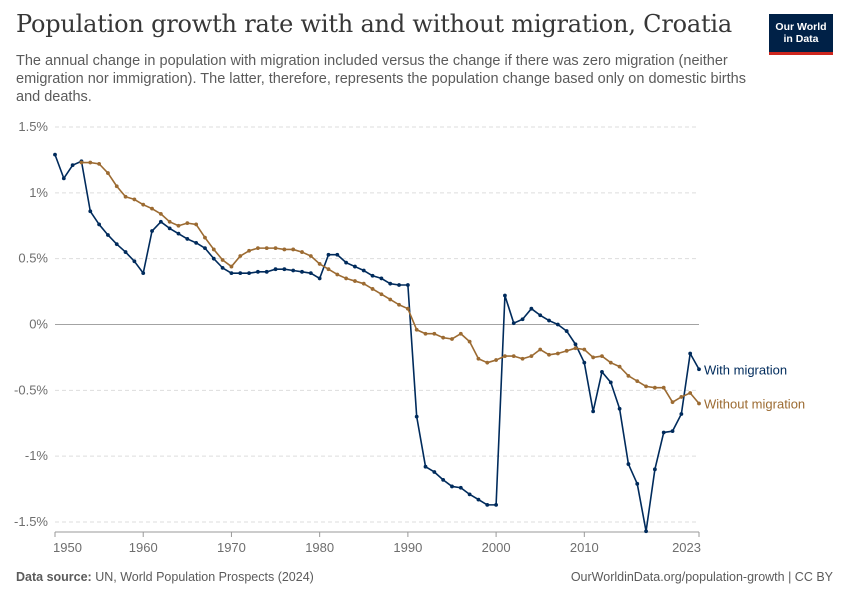 This screenshot has height=600, width=850. What do you see at coordinates (31, 521) in the screenshot?
I see `y-tick-label: -1.5%` at bounding box center [31, 521].